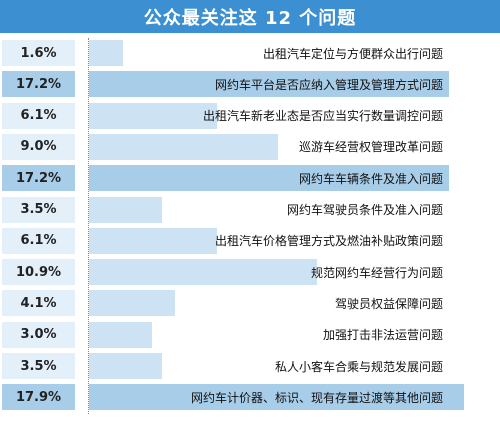 This screenshot has height=424, width=500. I want to click on axis-divider, so click(88, 226).